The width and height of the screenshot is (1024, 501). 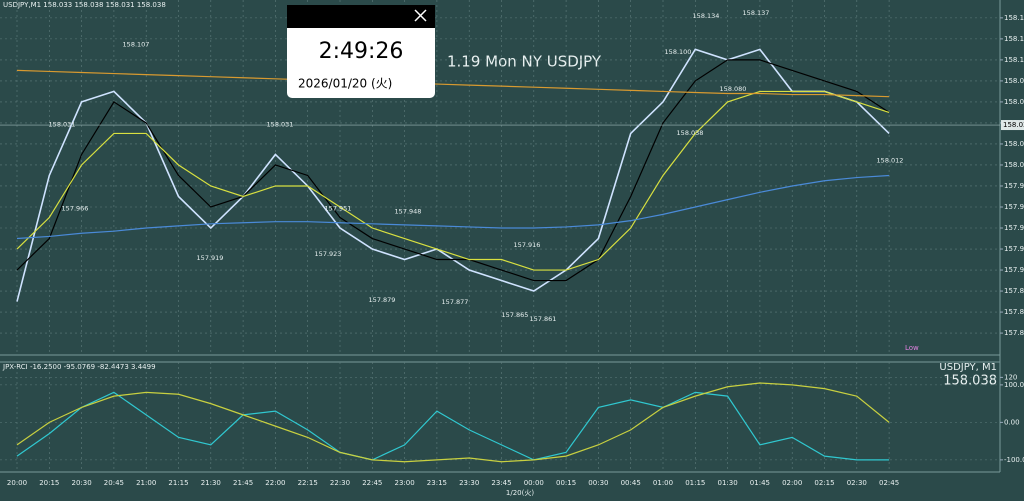 I want to click on symbol: USDJPY, M1, so click(x=968, y=367).